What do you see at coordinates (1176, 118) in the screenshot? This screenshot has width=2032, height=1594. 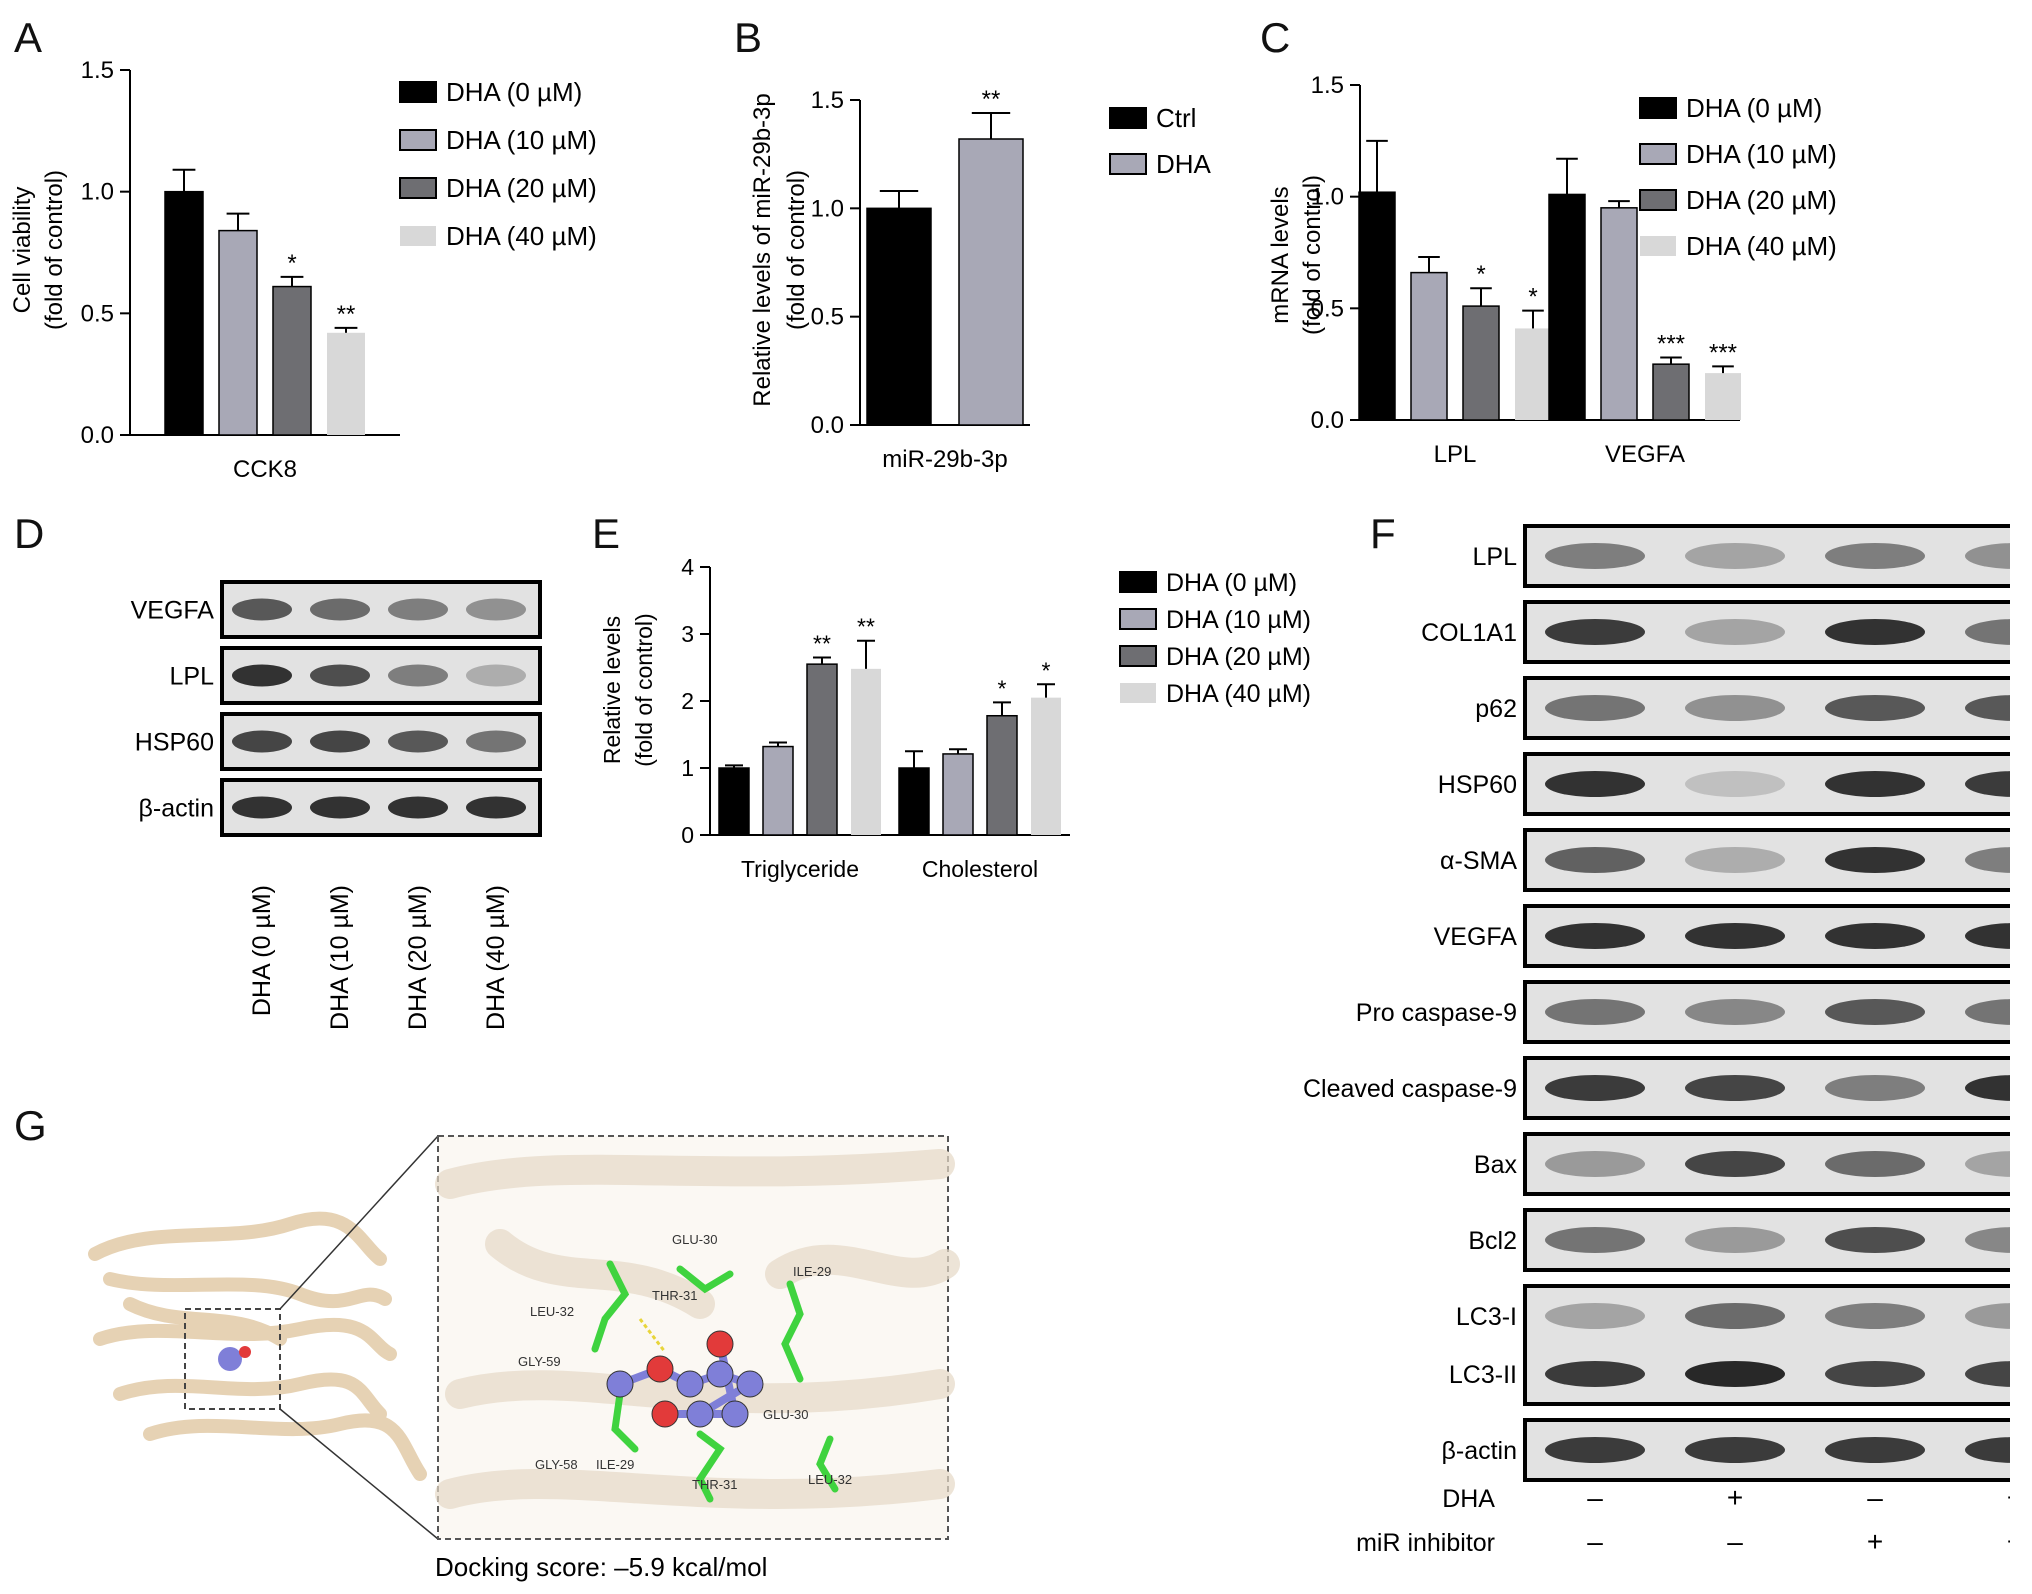 I see `legend-label: Ctrl` at bounding box center [1176, 118].